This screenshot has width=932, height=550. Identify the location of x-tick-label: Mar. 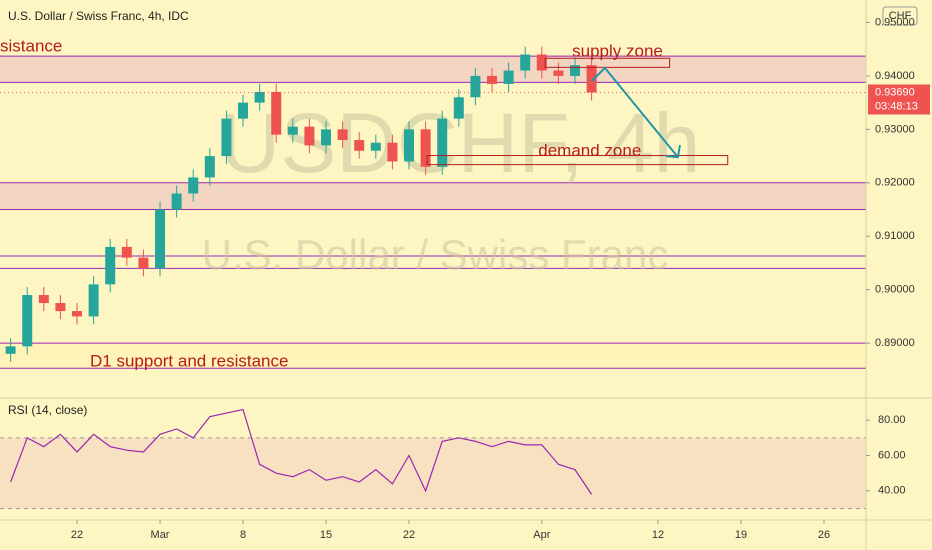
(160, 535).